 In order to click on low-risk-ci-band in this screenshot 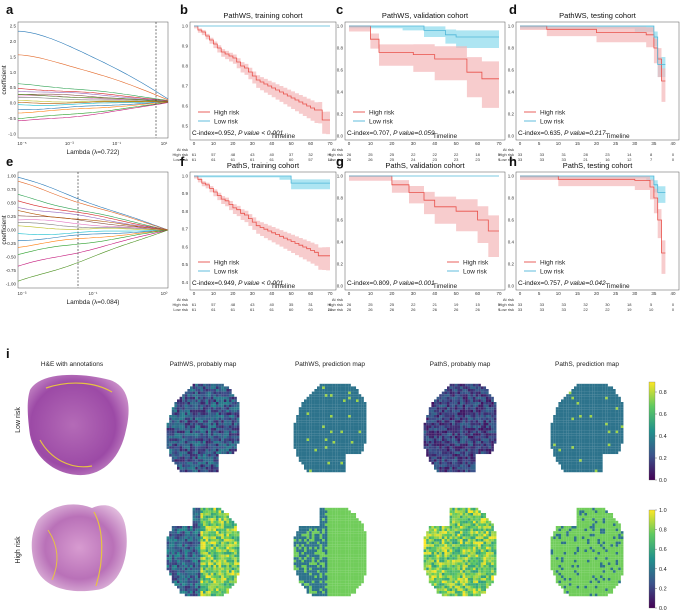, I will do `click(593, 191)`.